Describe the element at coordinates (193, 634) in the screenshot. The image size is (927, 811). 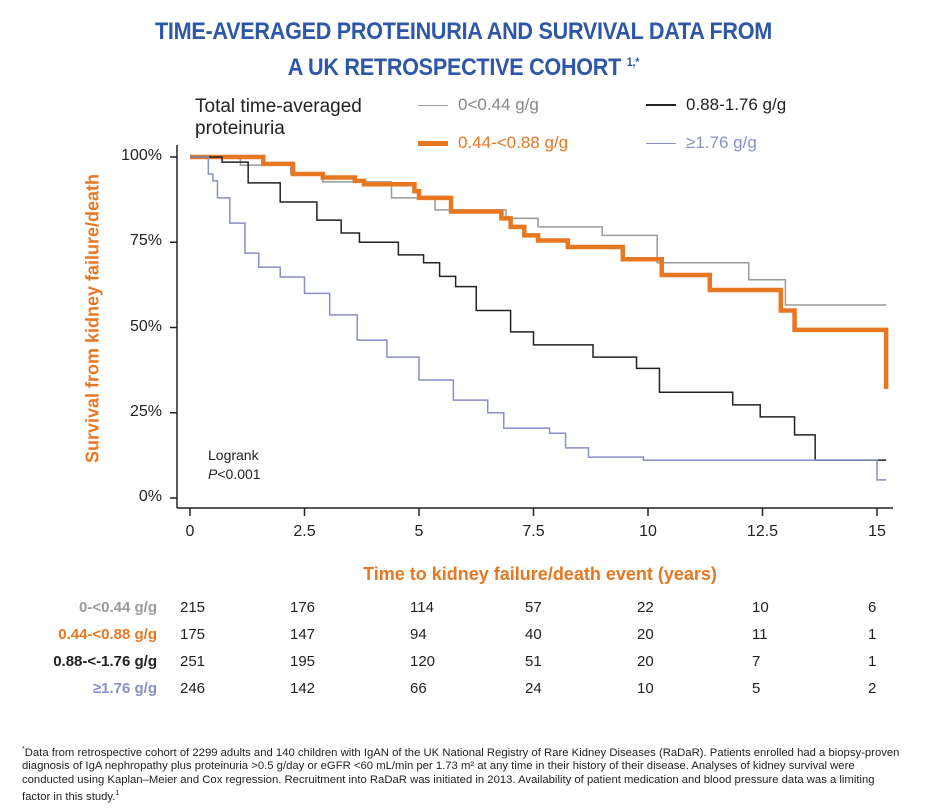
I see `risk-cell: 175` at that location.